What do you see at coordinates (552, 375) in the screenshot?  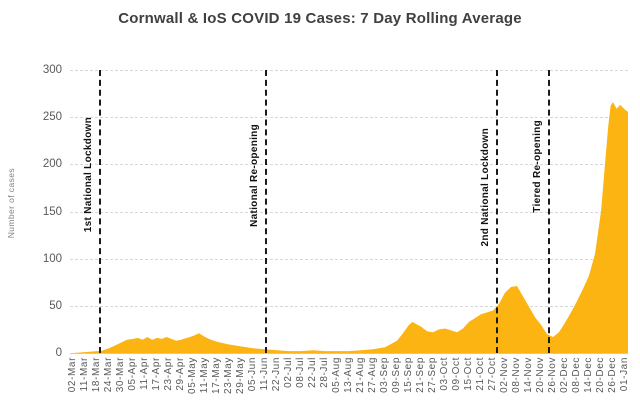 I see `x-tick-label: 26-Nov` at bounding box center [552, 375].